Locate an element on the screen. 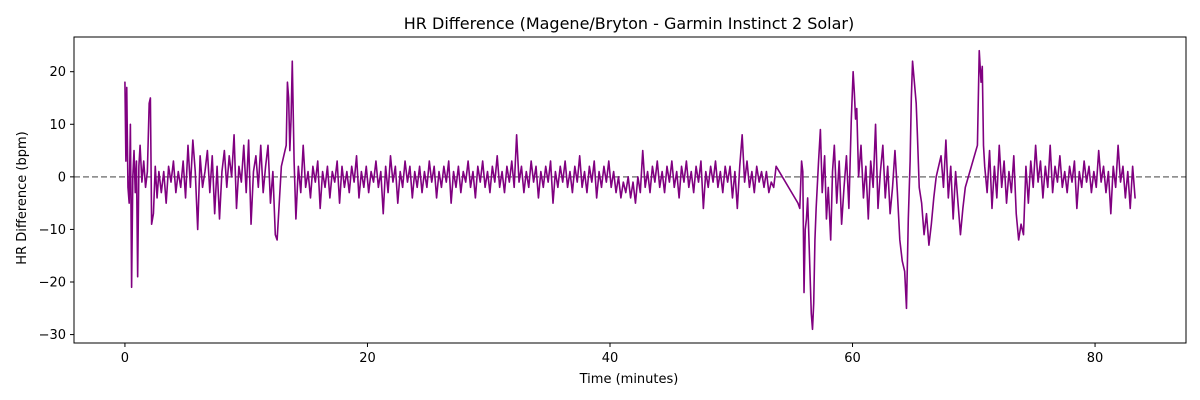 This screenshot has height=400, width=1200. x-tick-label: 80 is located at coordinates (1095, 358).